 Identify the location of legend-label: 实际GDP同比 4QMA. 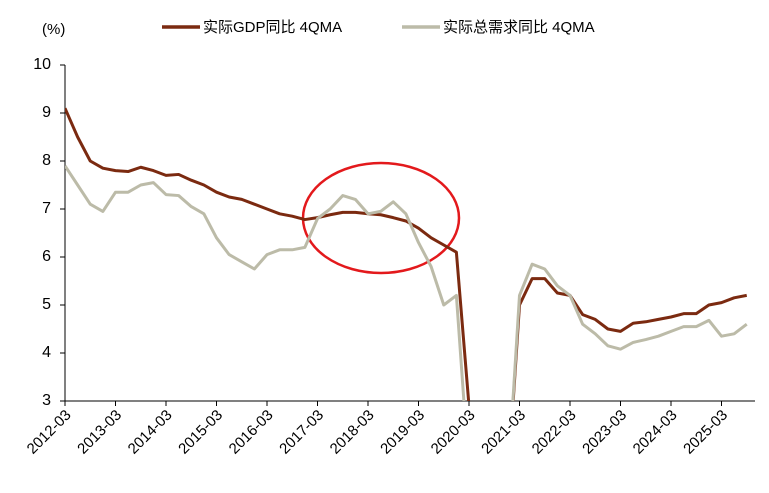
(272, 27).